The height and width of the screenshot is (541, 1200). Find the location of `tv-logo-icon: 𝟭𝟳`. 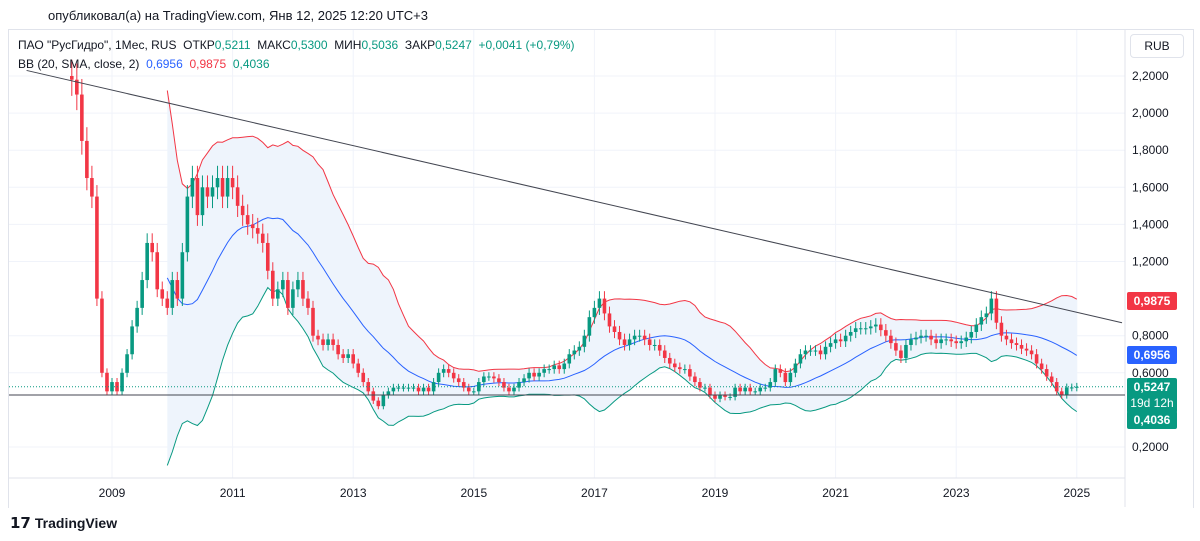

tv-logo-icon: 𝟭𝟳 is located at coordinates (20, 523).